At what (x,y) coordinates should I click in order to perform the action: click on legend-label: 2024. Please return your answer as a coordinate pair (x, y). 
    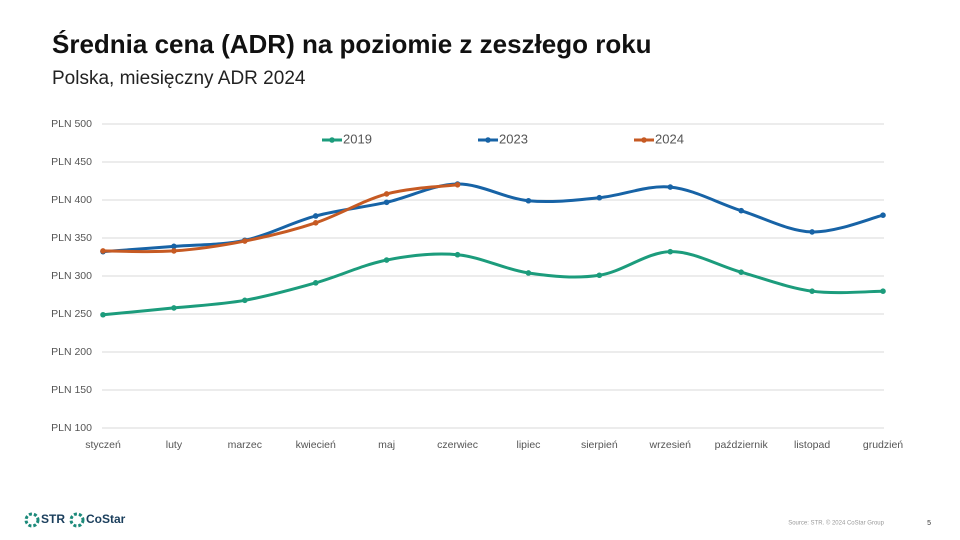
    Looking at the image, I should click on (669, 138).